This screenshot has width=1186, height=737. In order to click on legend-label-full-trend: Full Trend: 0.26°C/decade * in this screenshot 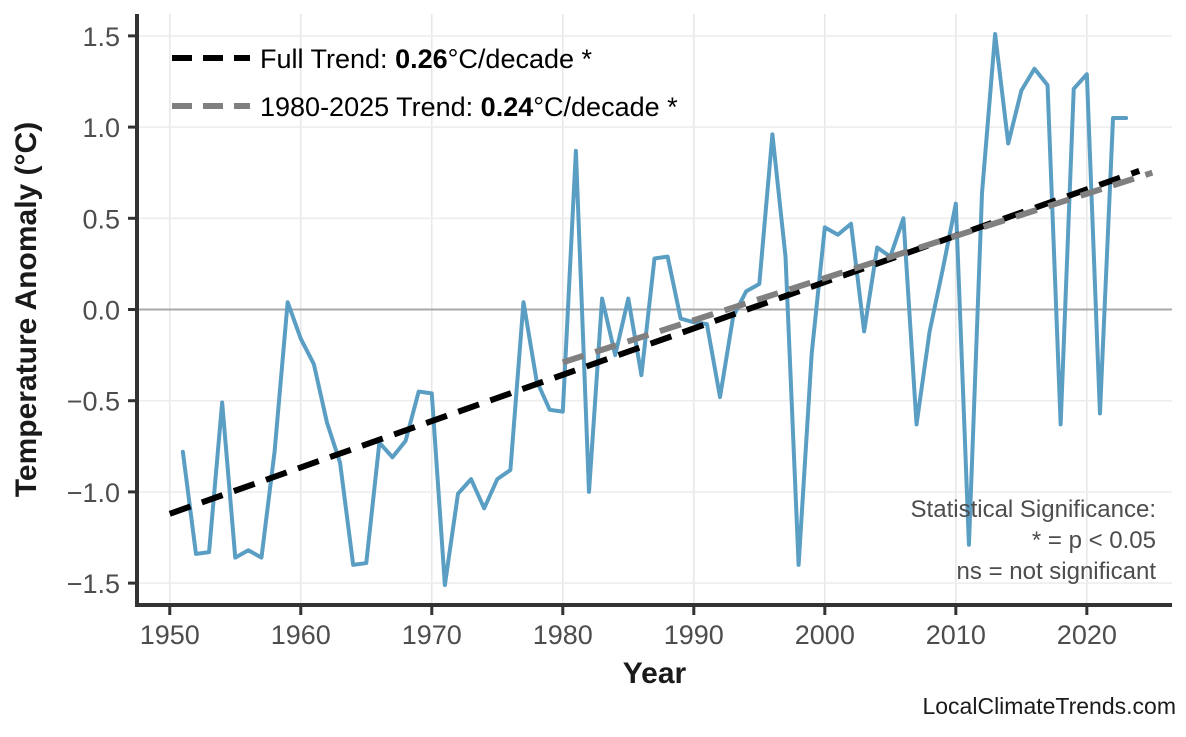, I will do `click(426, 59)`.